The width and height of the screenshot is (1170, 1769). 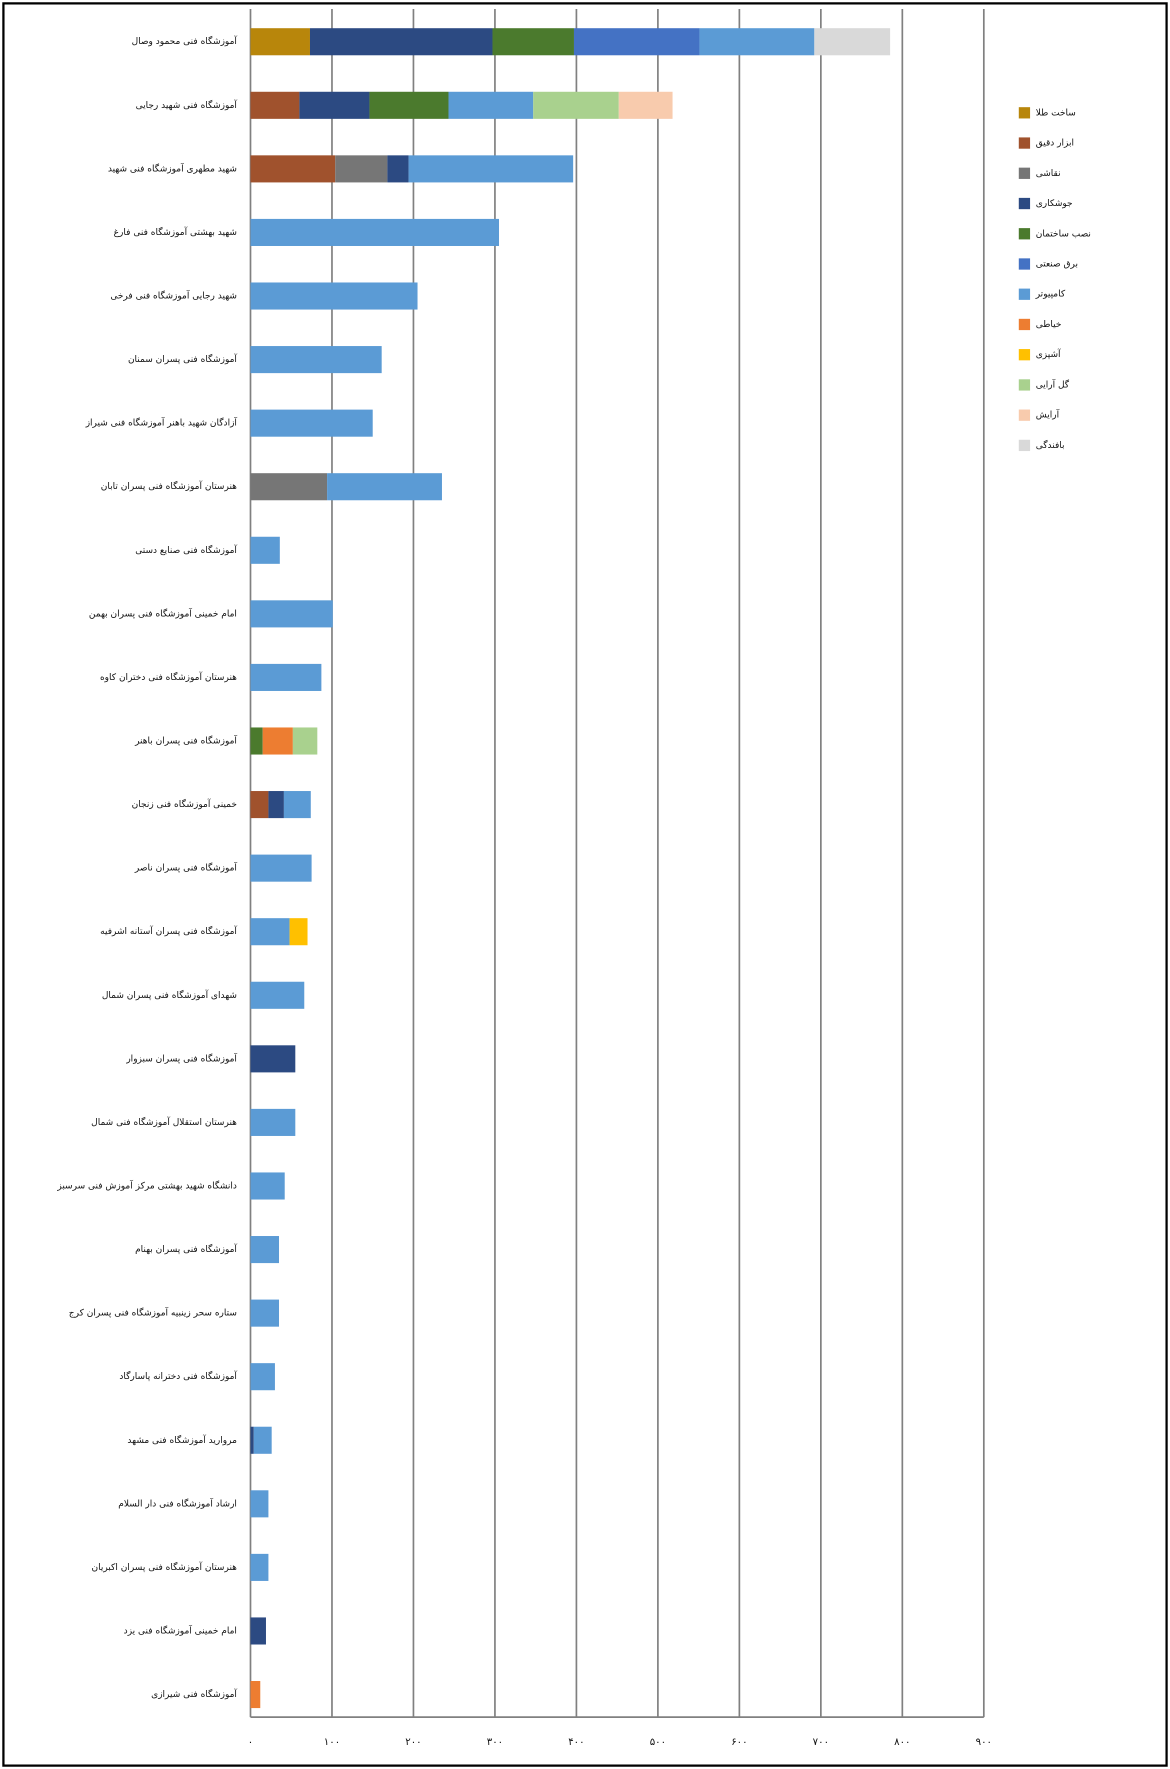 I want to click on y-tick-label: ستاره سحر زینبیه آموزشگاه فنی پسران کرج, so click(x=153, y=1313).